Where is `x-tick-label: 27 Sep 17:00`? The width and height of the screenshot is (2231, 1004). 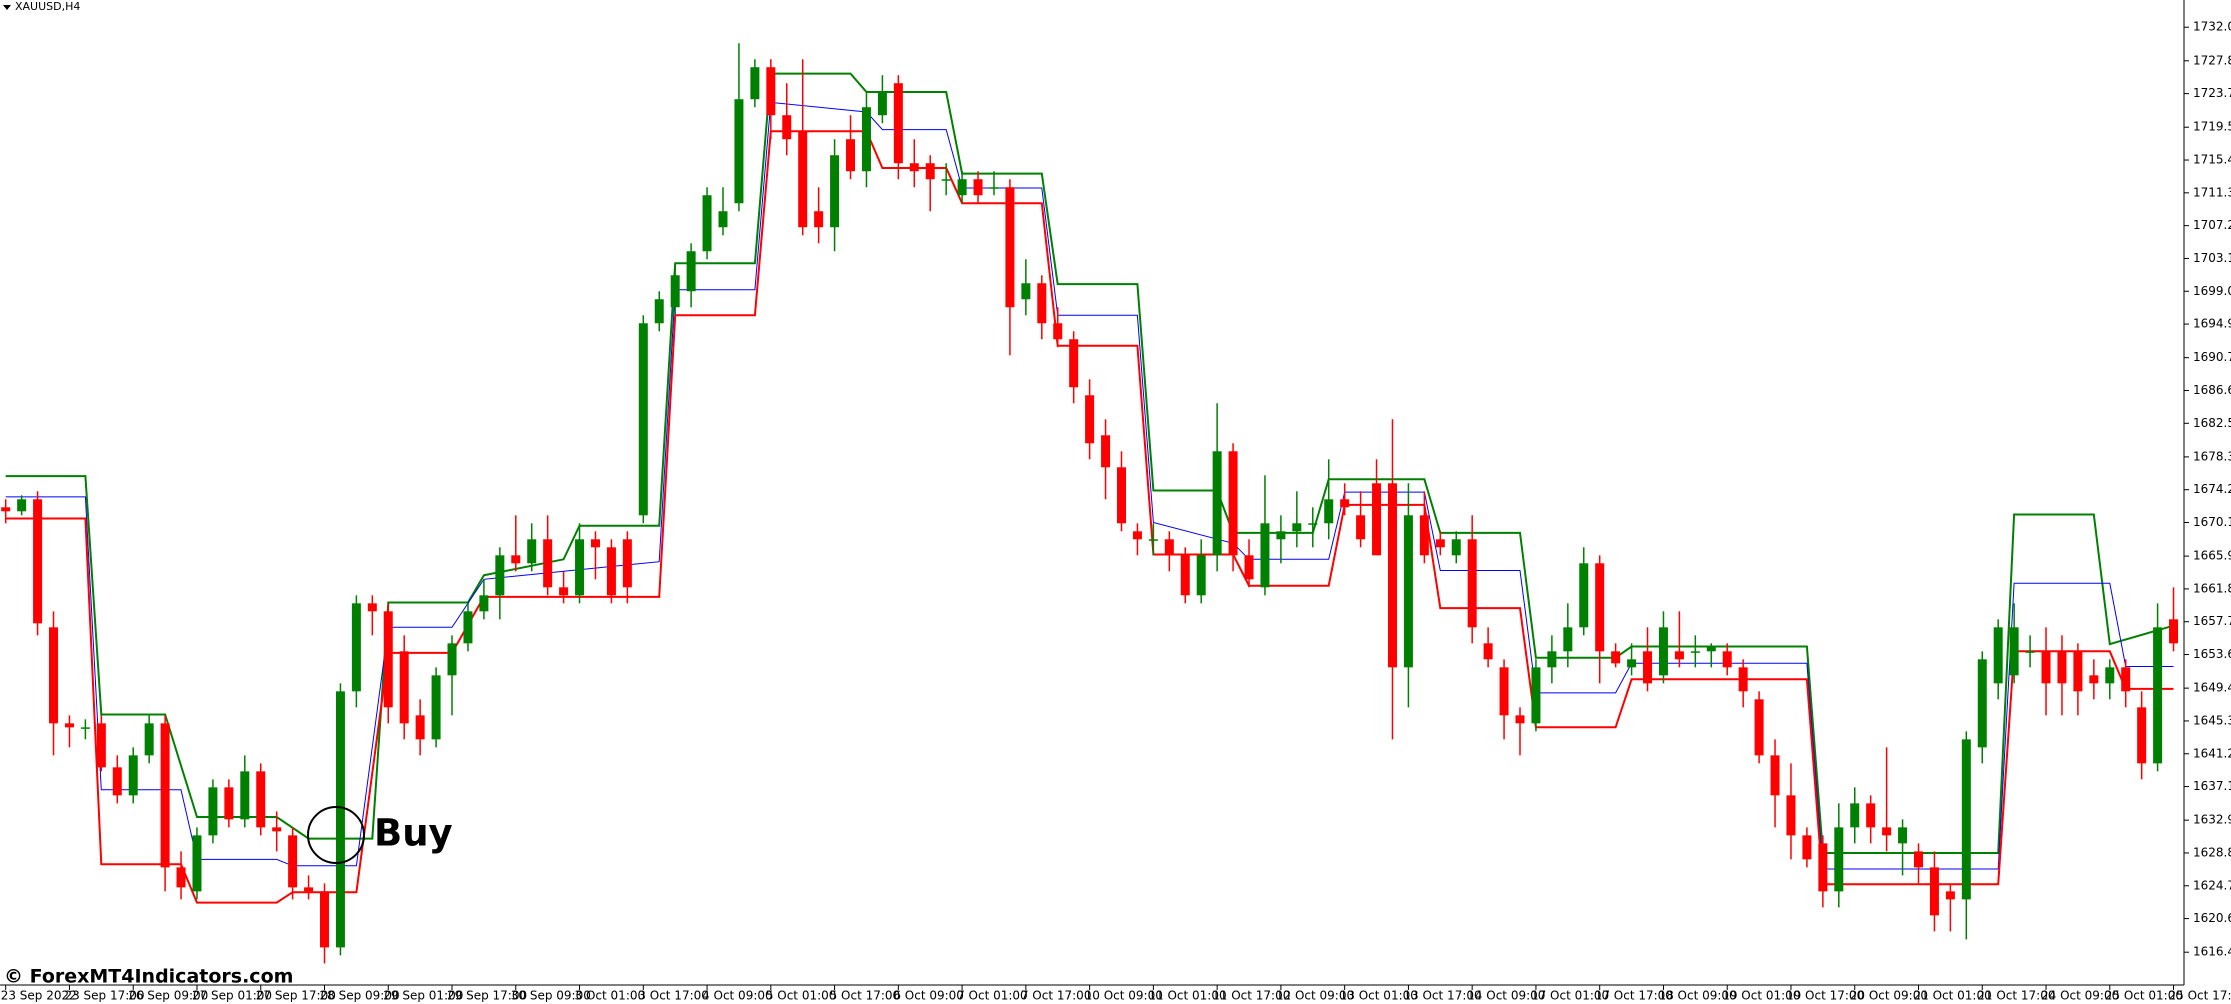
x-tick-label: 27 Sep 17:00 is located at coordinates (296, 996).